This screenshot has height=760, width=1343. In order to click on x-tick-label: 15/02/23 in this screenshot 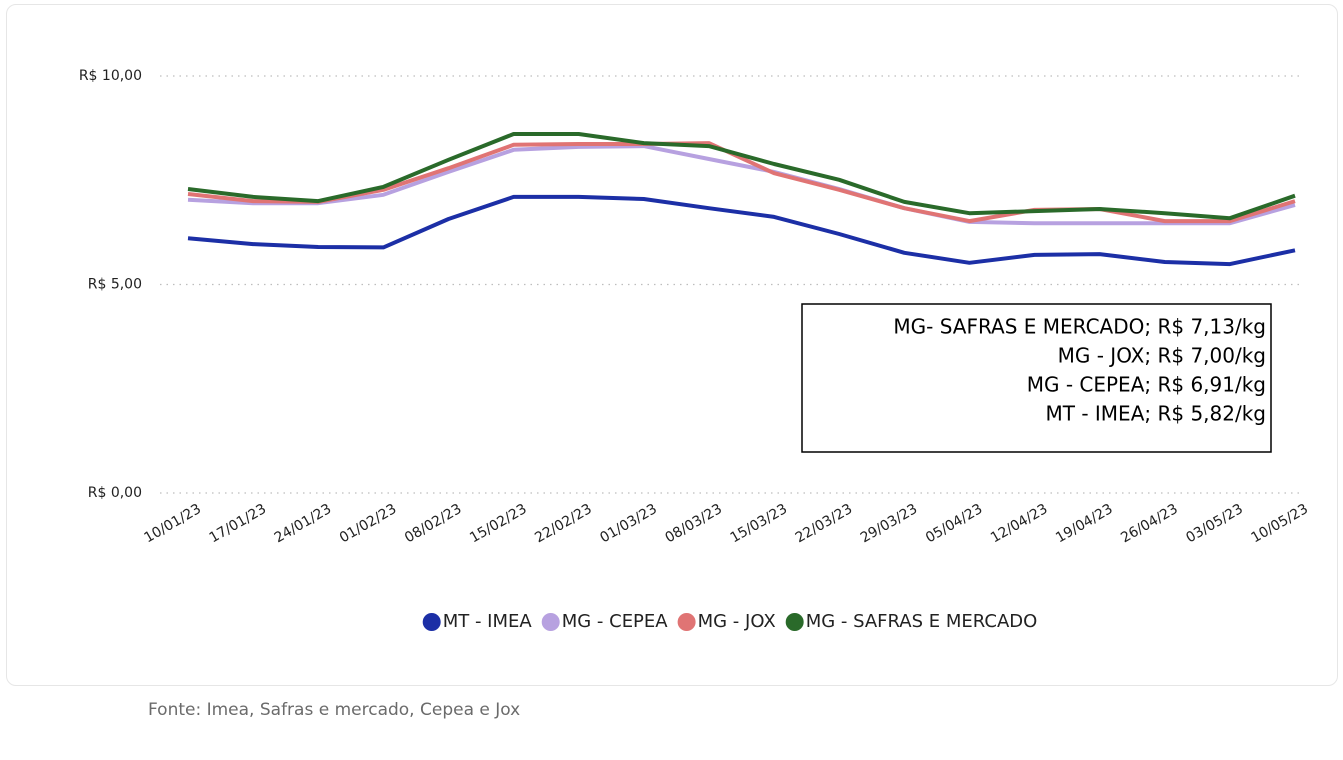, I will do `click(498, 523)`.